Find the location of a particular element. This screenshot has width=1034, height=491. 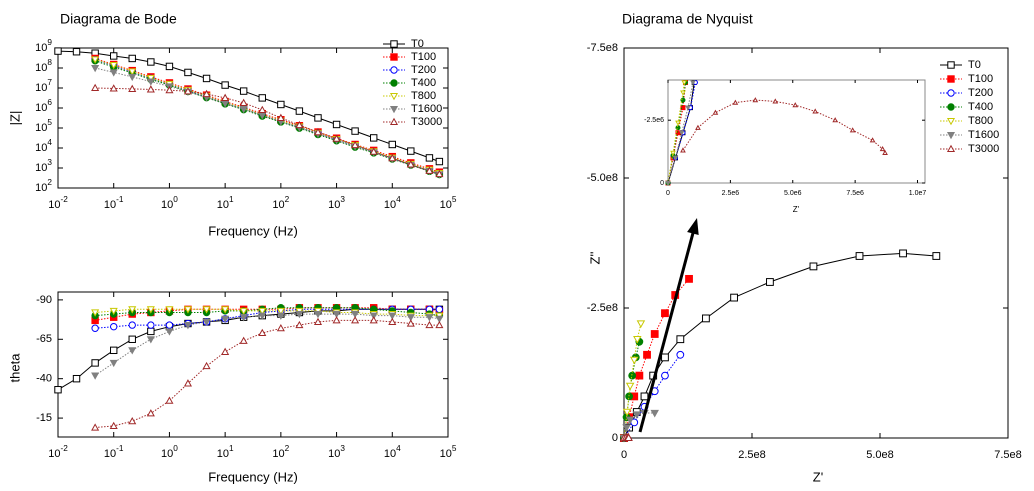

x-tick-label: 5.0e6 is located at coordinates (793, 193).